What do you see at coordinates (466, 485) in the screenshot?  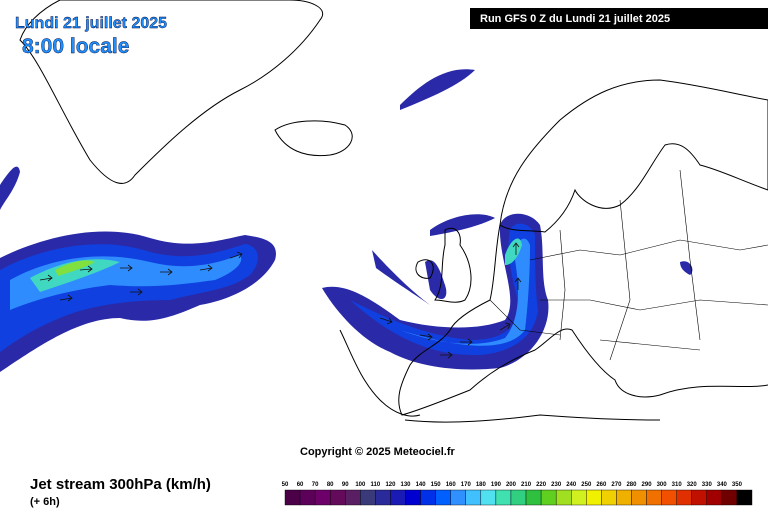 I see `colorbar-label: 170` at bounding box center [466, 485].